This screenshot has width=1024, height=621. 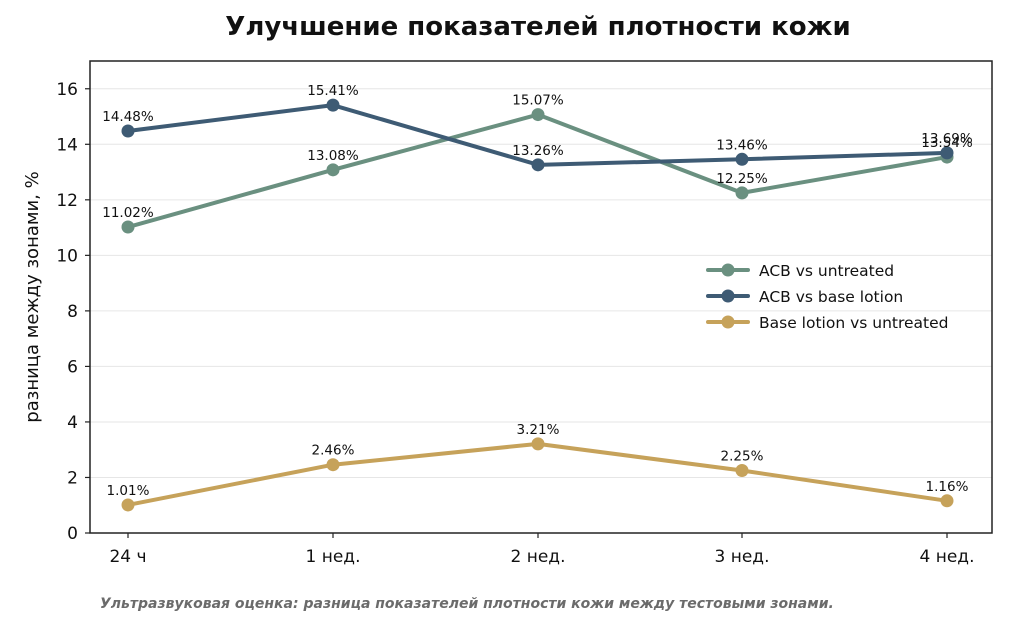 What do you see at coordinates (72, 478) in the screenshot?
I see `y-tick-label-1: 2` at bounding box center [72, 478].